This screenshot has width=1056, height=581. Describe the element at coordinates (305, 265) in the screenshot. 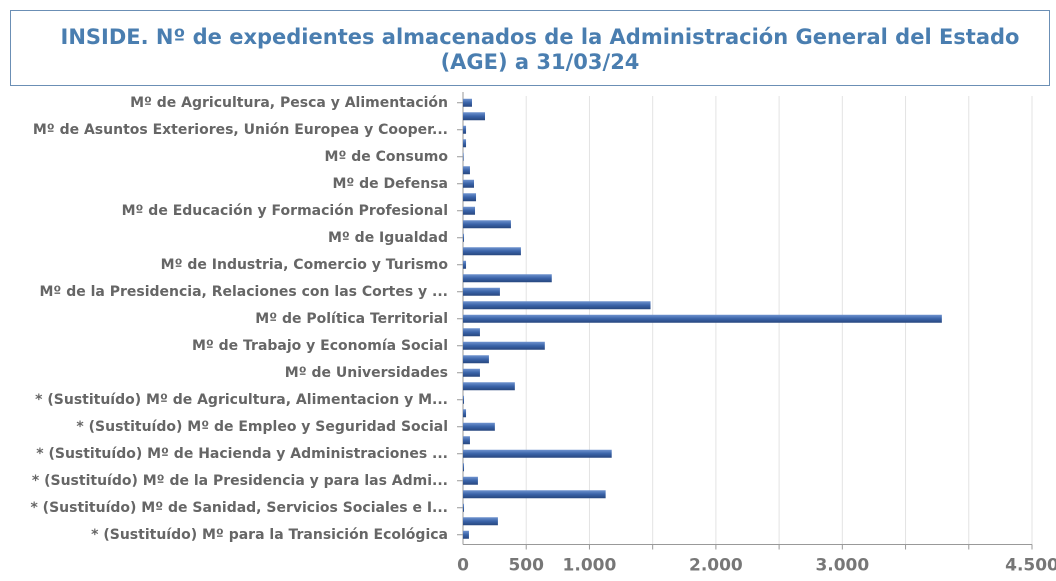

I see `y-tick-label: Mº de Industria, Comercio y Turismo` at that location.